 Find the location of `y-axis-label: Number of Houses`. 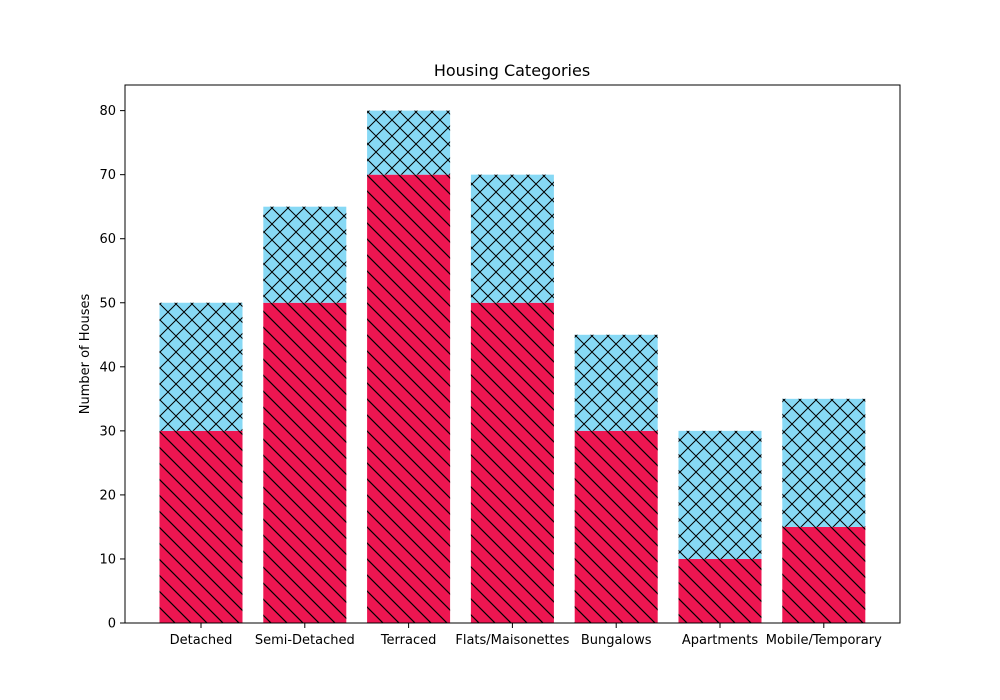

y-axis-label: Number of Houses is located at coordinates (85, 354).